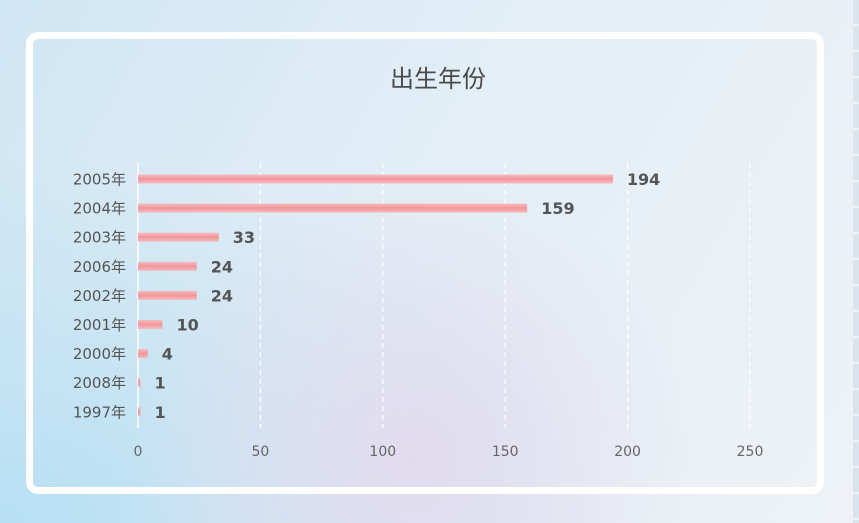 This screenshot has width=859, height=523. Describe the element at coordinates (438, 79) in the screenshot. I see `chart-title: 出生年份` at that location.